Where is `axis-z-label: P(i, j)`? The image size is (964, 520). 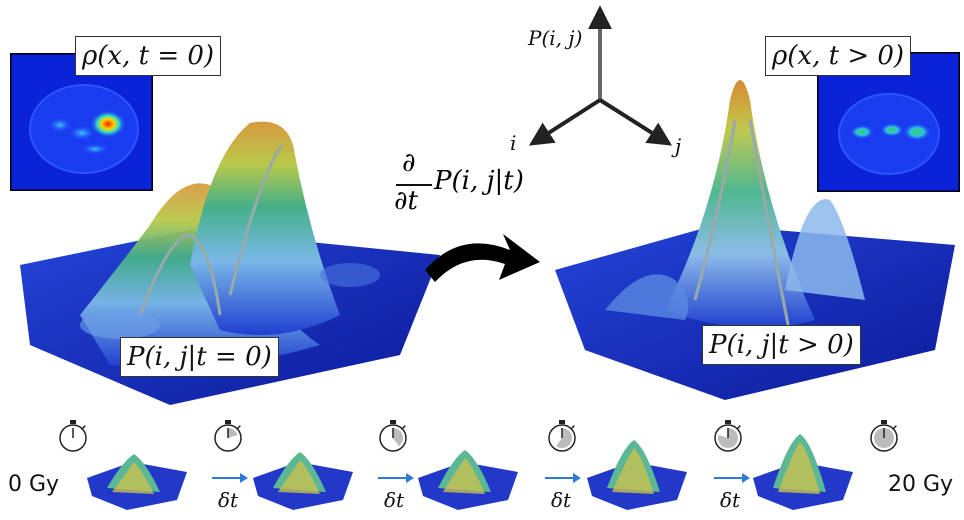 axis-z-label: P(i, j) is located at coordinates (554, 38).